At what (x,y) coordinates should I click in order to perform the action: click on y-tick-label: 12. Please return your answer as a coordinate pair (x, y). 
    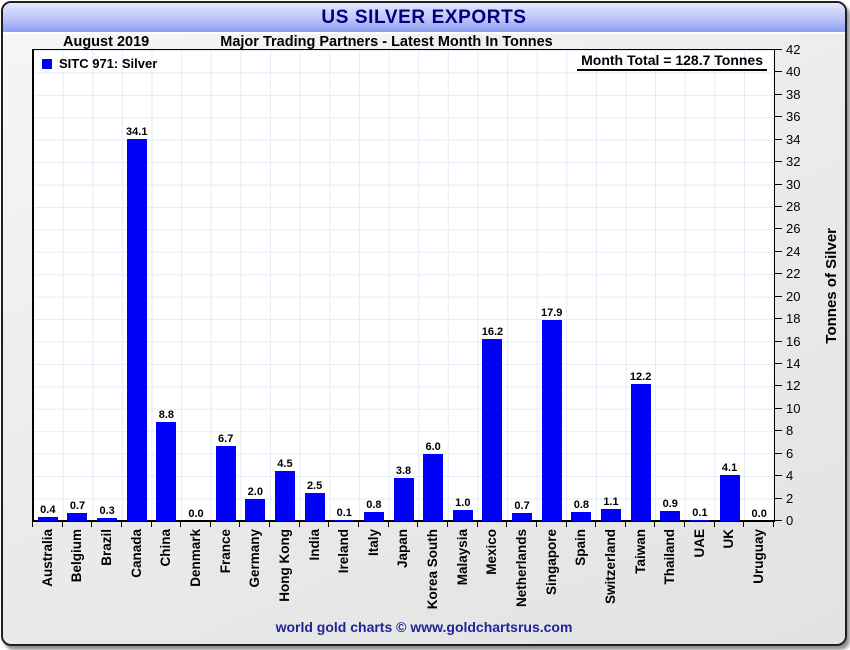
    Looking at the image, I should click on (793, 386).